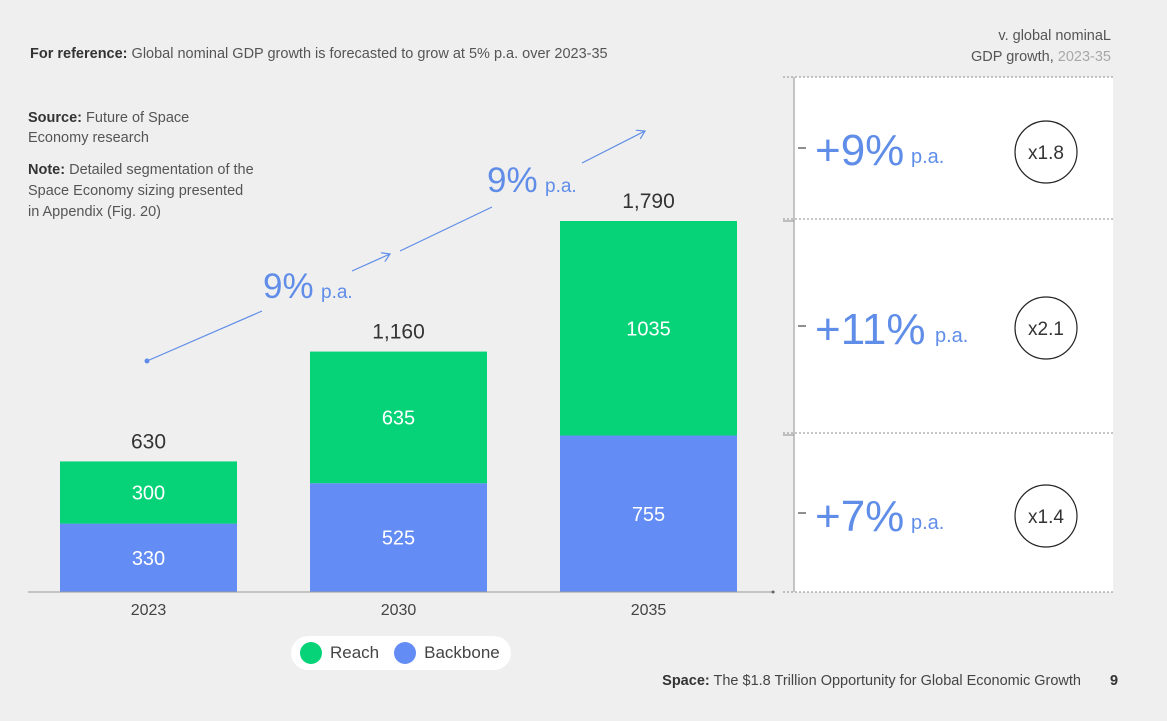 The image size is (1167, 721). I want to click on bar-backbone-2035, so click(648, 513).